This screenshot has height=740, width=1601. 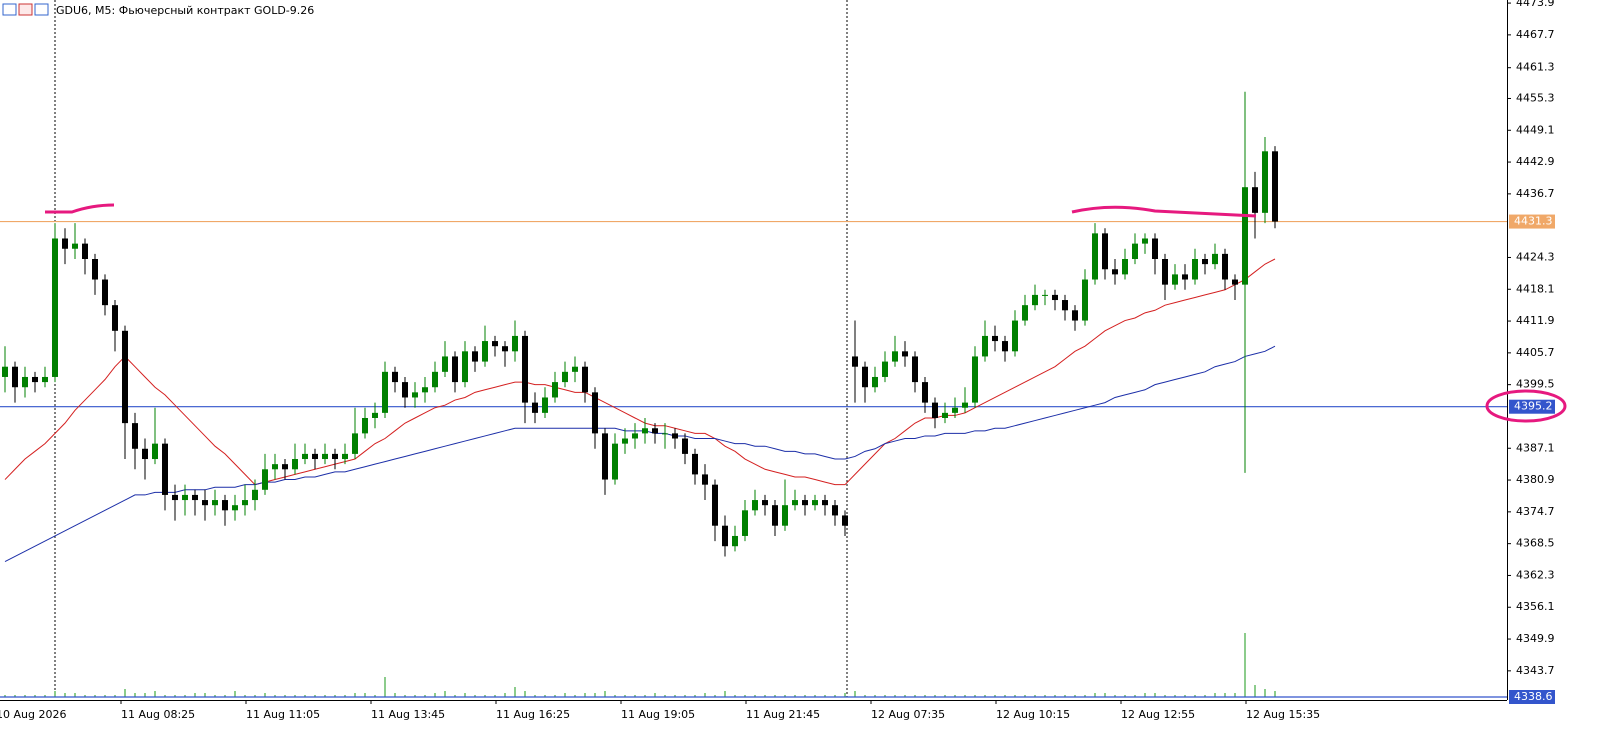 I want to click on price-tag, so click(x=1532, y=221).